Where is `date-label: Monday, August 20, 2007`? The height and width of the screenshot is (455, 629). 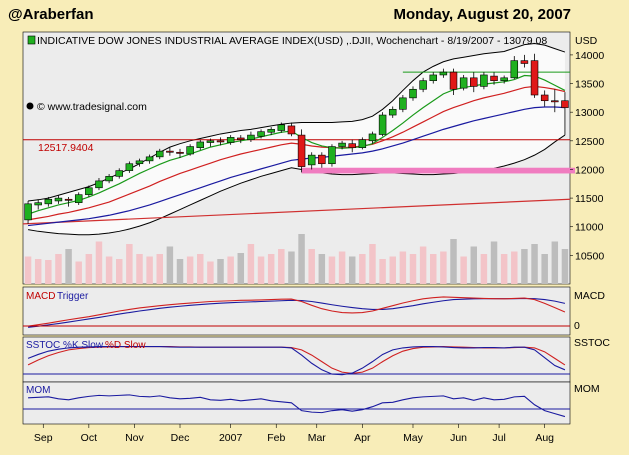
date-label: Monday, August 20, 2007 is located at coordinates (482, 14).